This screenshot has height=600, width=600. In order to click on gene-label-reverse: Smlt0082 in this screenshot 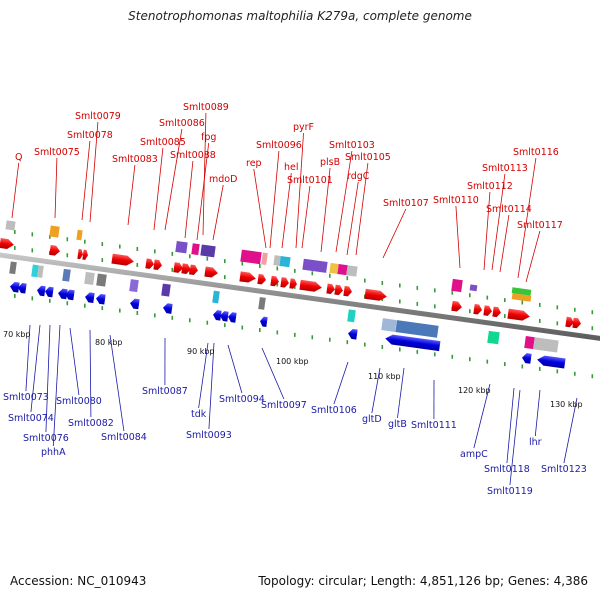, I will do `click(91, 423)`.